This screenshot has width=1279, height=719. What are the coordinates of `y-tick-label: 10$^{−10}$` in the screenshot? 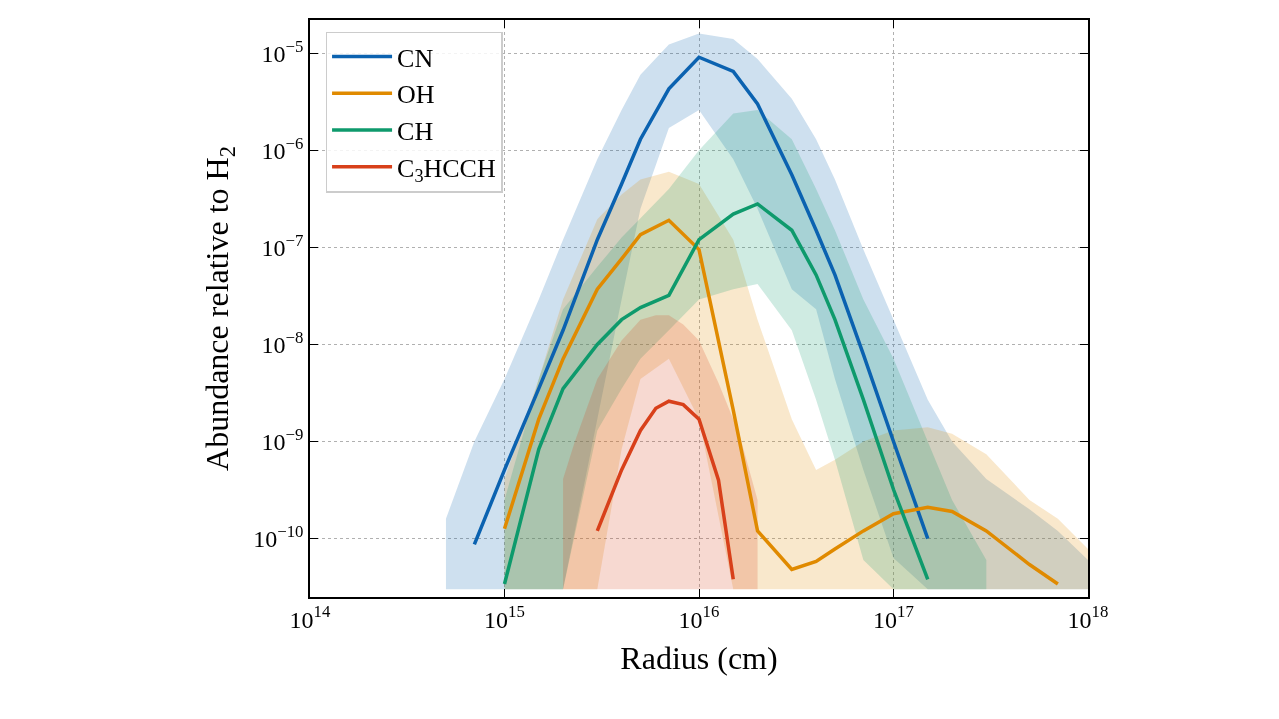 It's located at (278, 536).